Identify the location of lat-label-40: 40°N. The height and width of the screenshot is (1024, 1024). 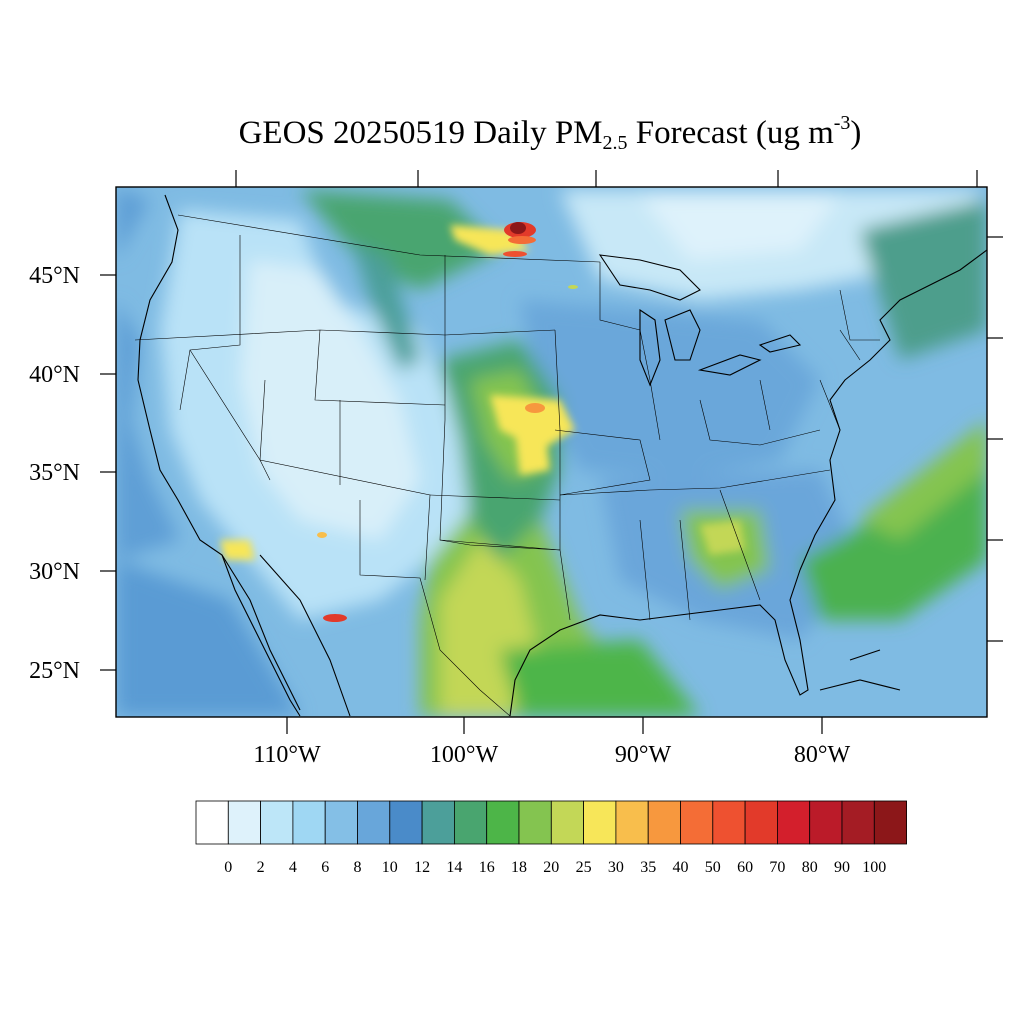
(54, 375).